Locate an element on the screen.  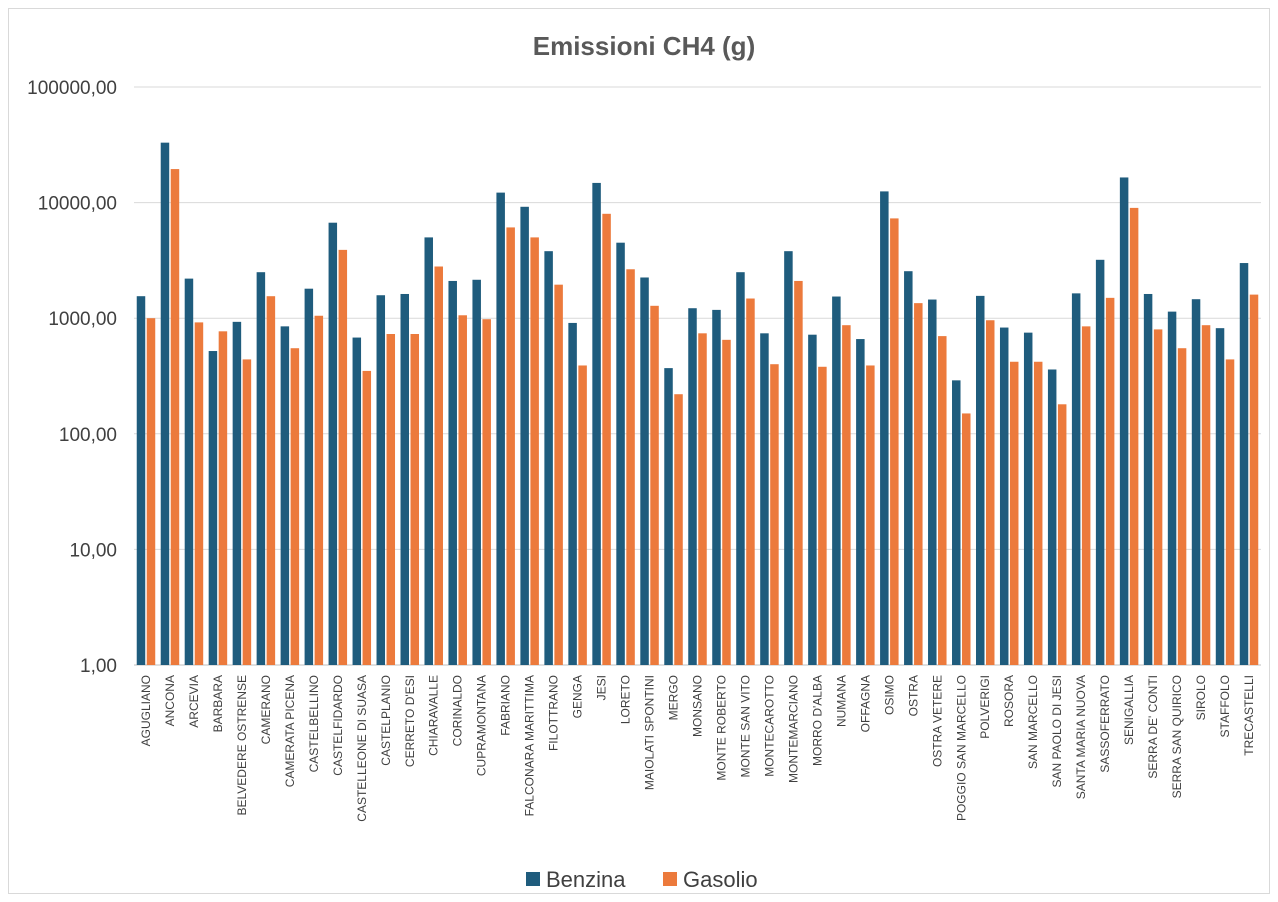
category-label: CASTELPLANIO is located at coordinates (386, 720).